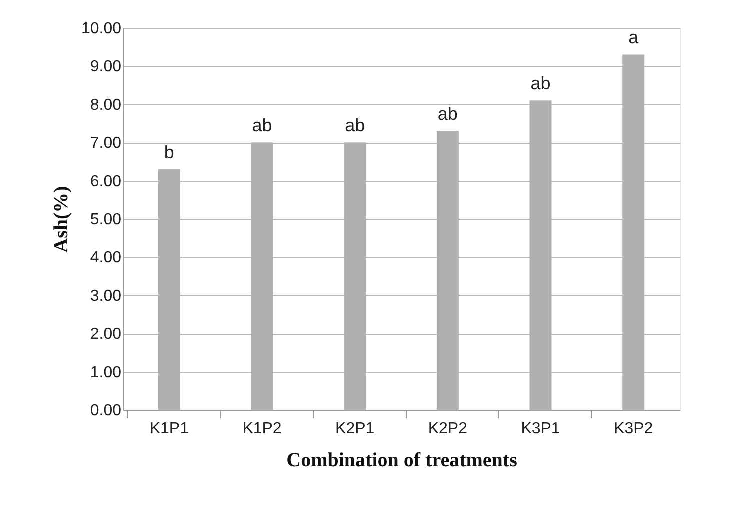 Image resolution: width=746 pixels, height=517 pixels. I want to click on x-tick-label: K2P1, so click(355, 429).